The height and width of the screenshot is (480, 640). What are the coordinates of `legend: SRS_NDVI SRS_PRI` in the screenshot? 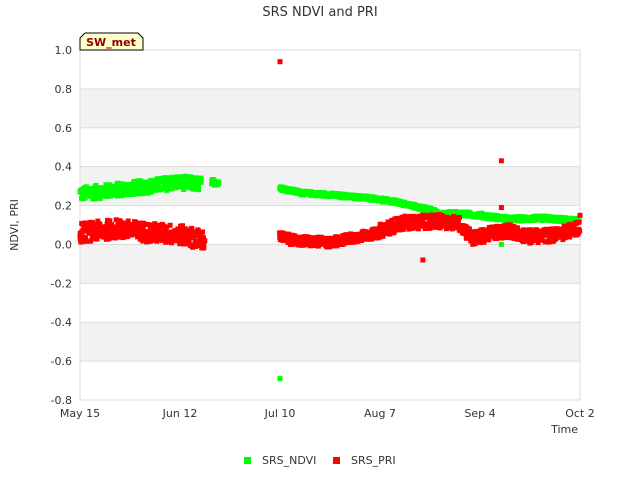 It's located at (320, 460).